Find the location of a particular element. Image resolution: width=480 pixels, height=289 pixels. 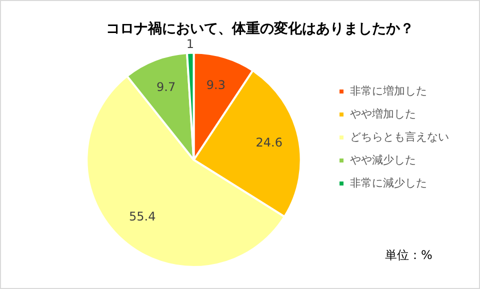

data-label: 9.7 is located at coordinates (166, 87).